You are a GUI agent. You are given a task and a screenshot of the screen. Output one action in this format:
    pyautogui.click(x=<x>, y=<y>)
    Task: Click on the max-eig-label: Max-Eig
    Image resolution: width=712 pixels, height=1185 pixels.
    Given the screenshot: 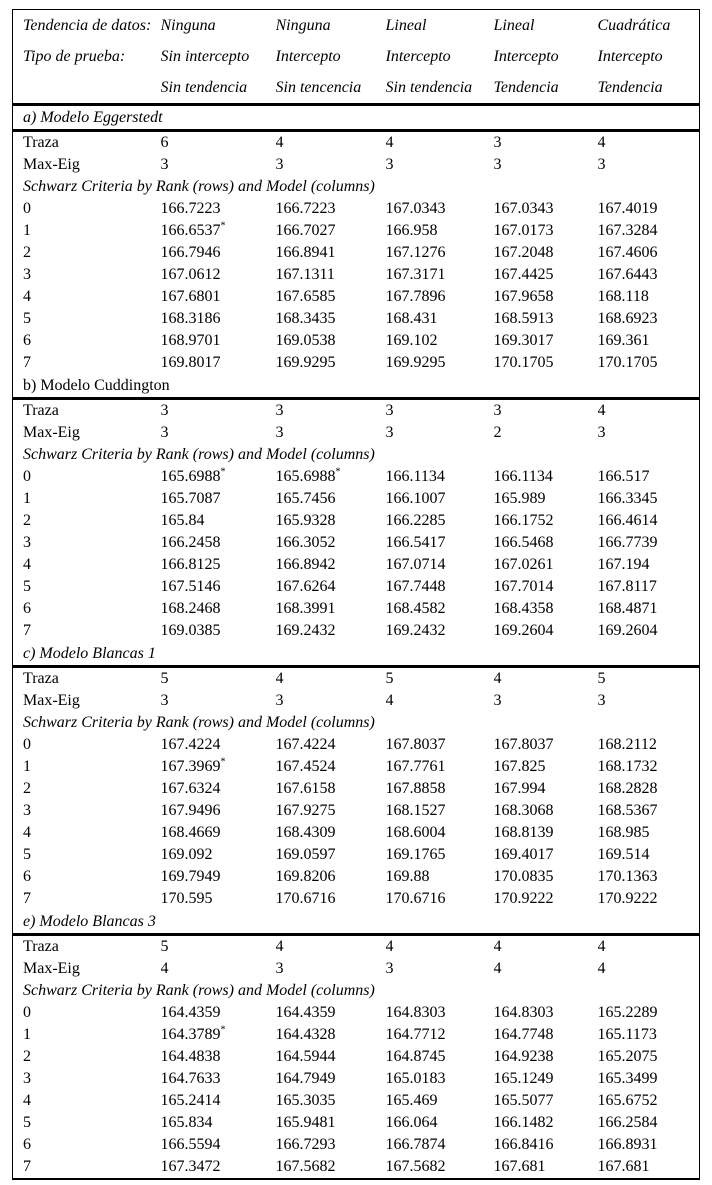 What is the action you would take?
    pyautogui.click(x=51, y=432)
    